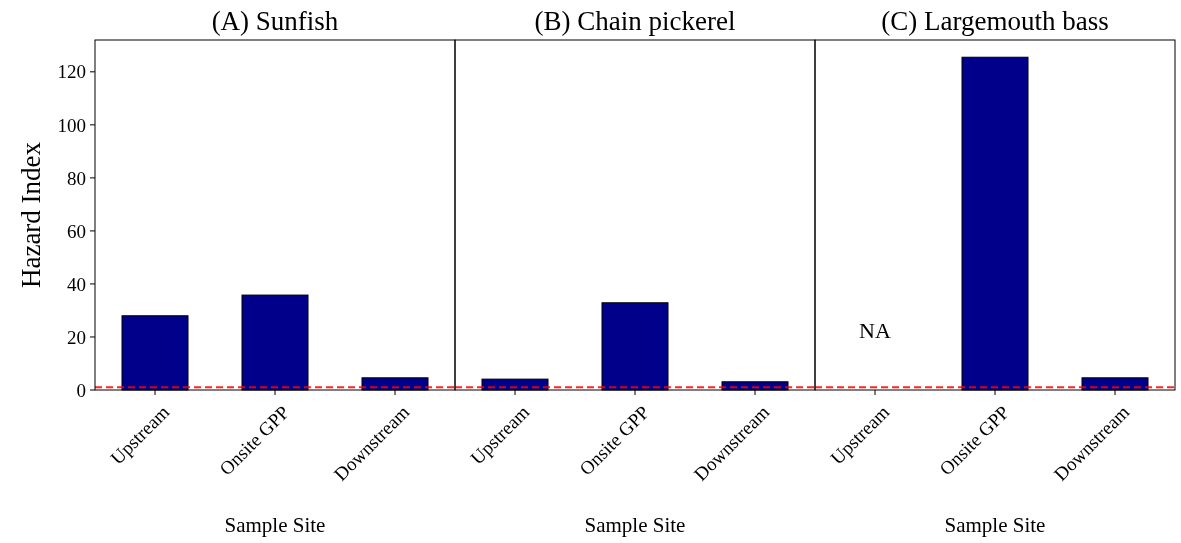 The width and height of the screenshot is (1181, 543). Describe the element at coordinates (995, 21) in the screenshot. I see `chart-title: (C) Largemouth bass` at that location.